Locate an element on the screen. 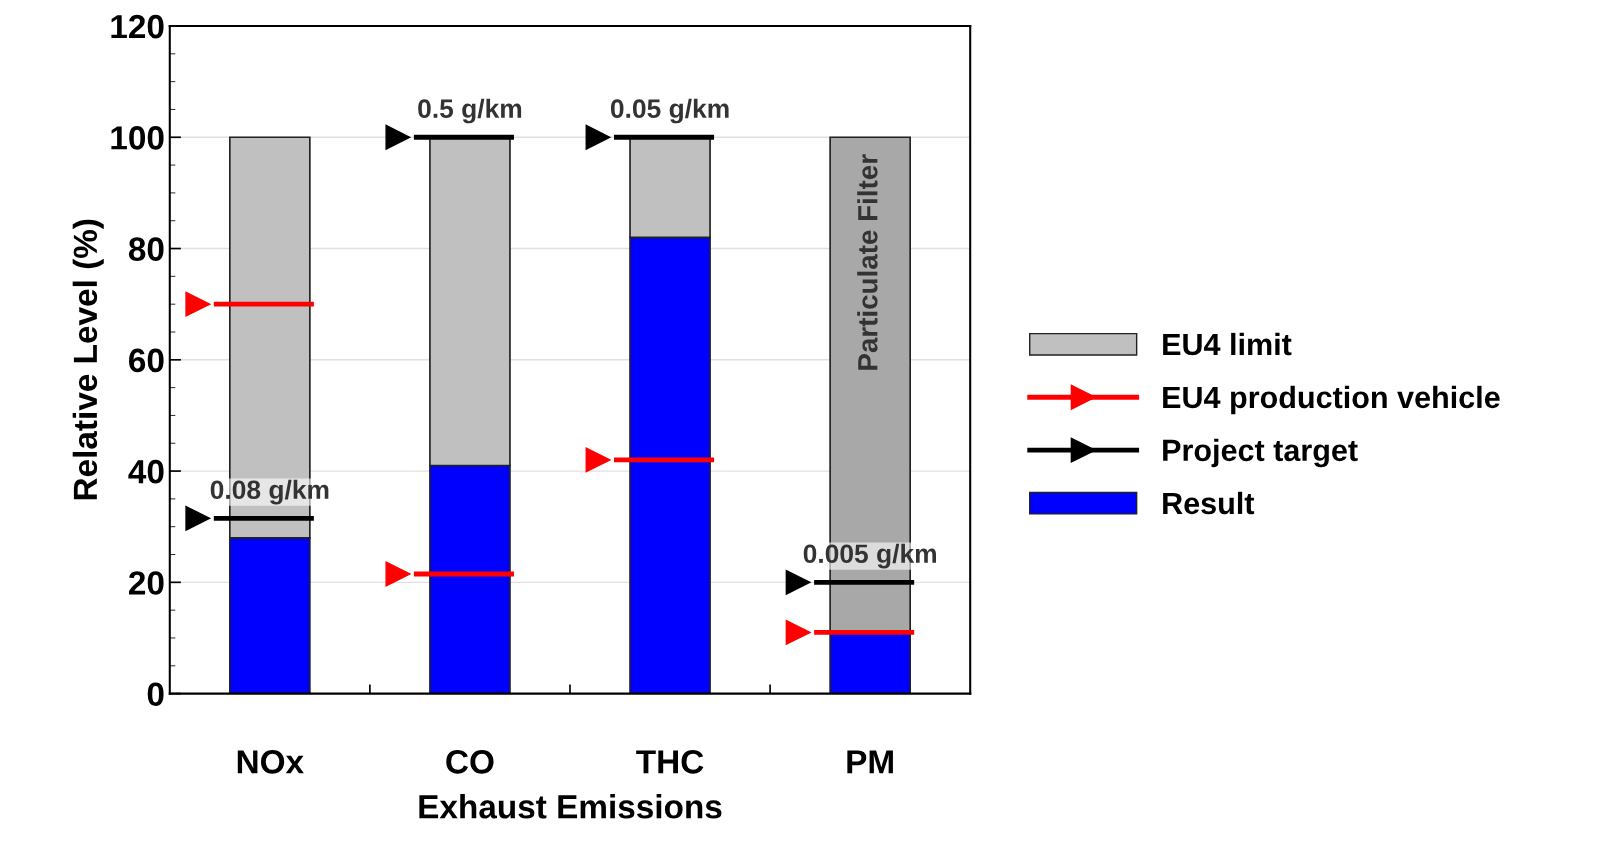  legend-label: EU4 limit is located at coordinates (1227, 344).